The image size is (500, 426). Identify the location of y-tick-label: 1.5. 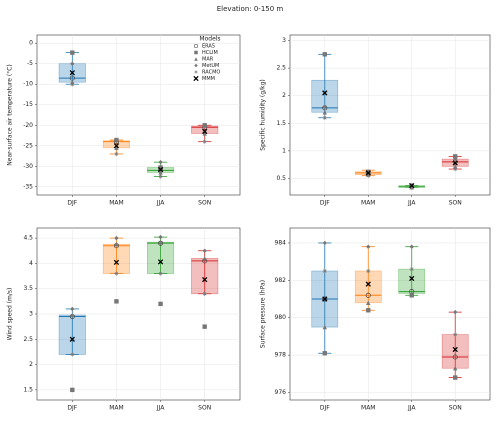
(28, 389).